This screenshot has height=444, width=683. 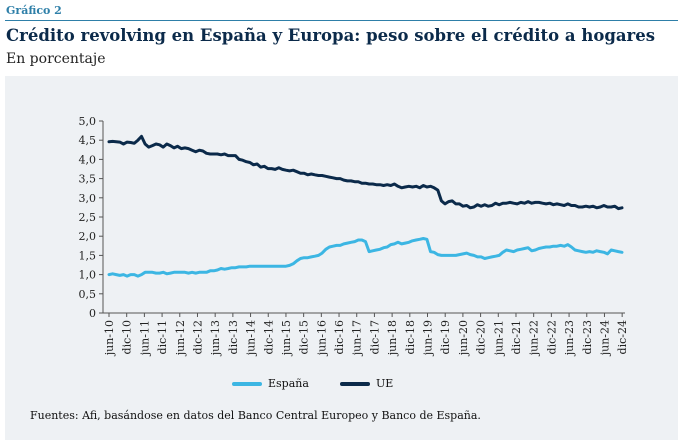 What do you see at coordinates (215, 338) in the screenshot?
I see `x-tick-label: jun-13` at bounding box center [215, 338].